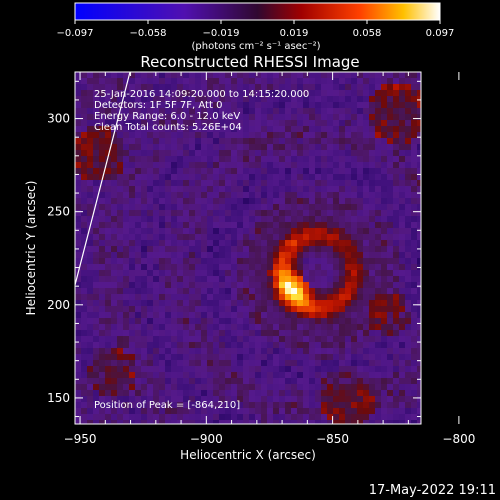  I want to click on info-line-detectors: Detectors: 1F 5F 7F, Att 0, so click(158, 105).